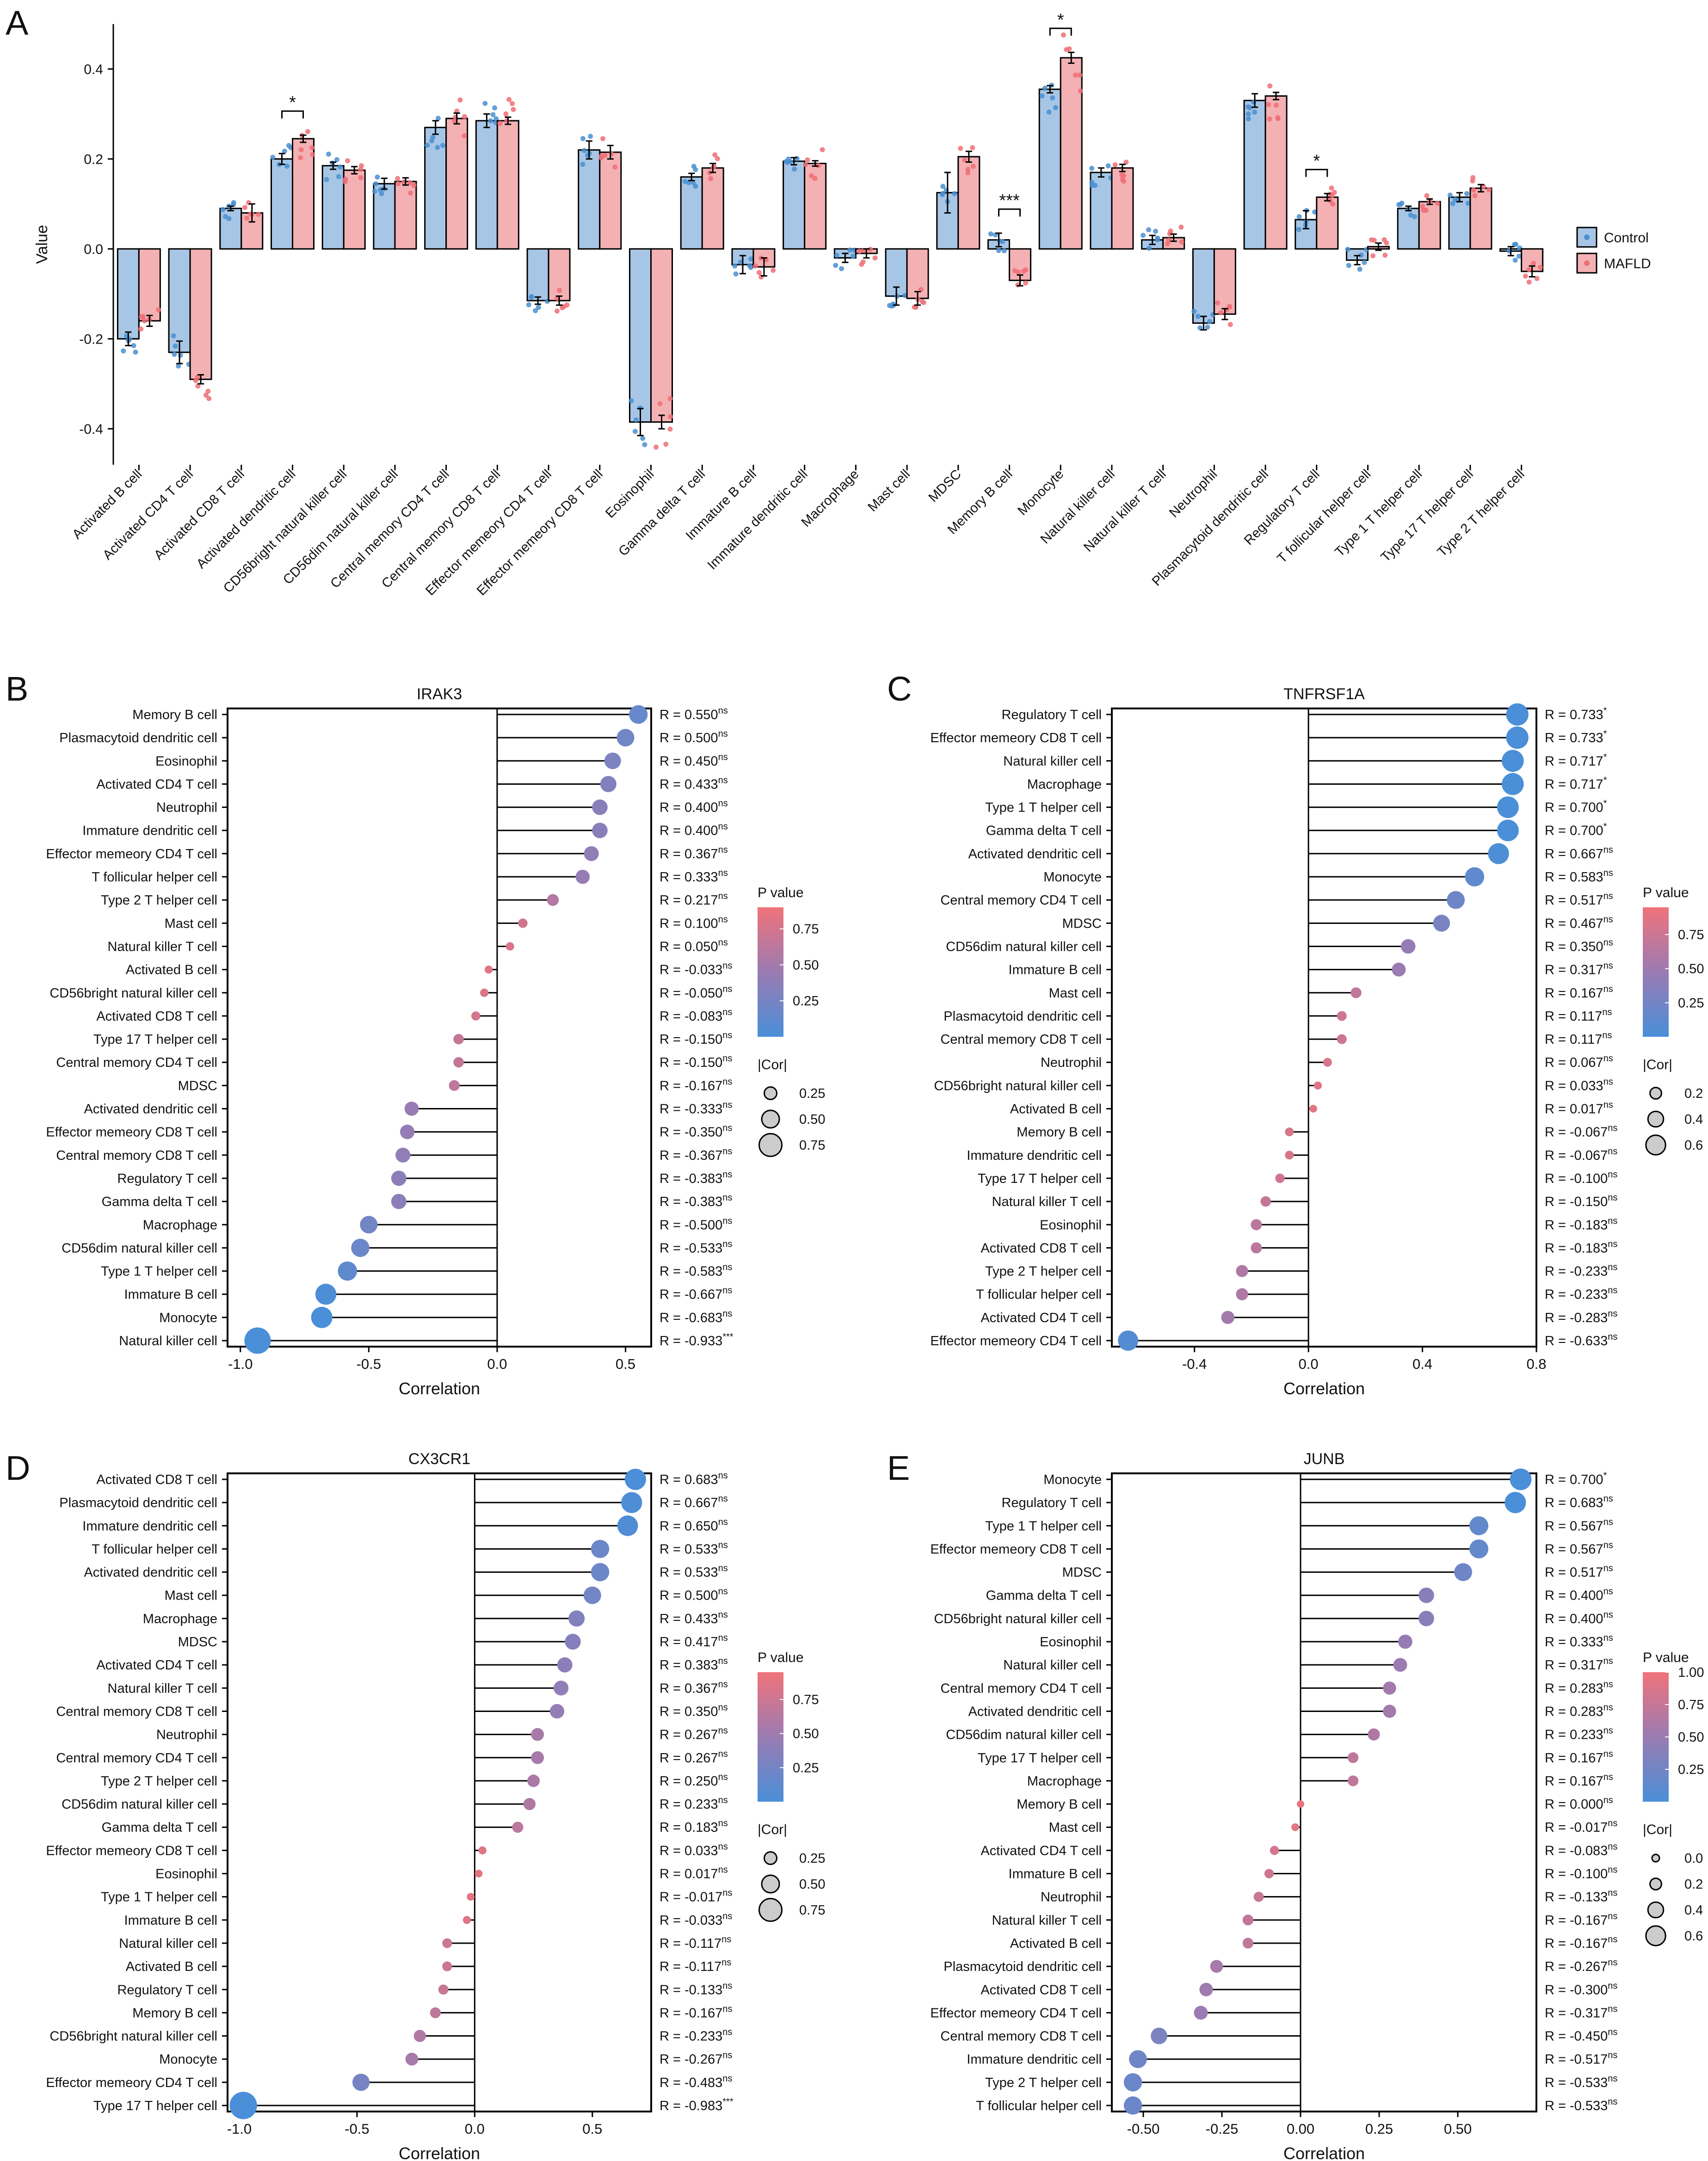  Describe the element at coordinates (1579, 922) in the screenshot. I see `r-value-label: R = 0.467ns` at that location.